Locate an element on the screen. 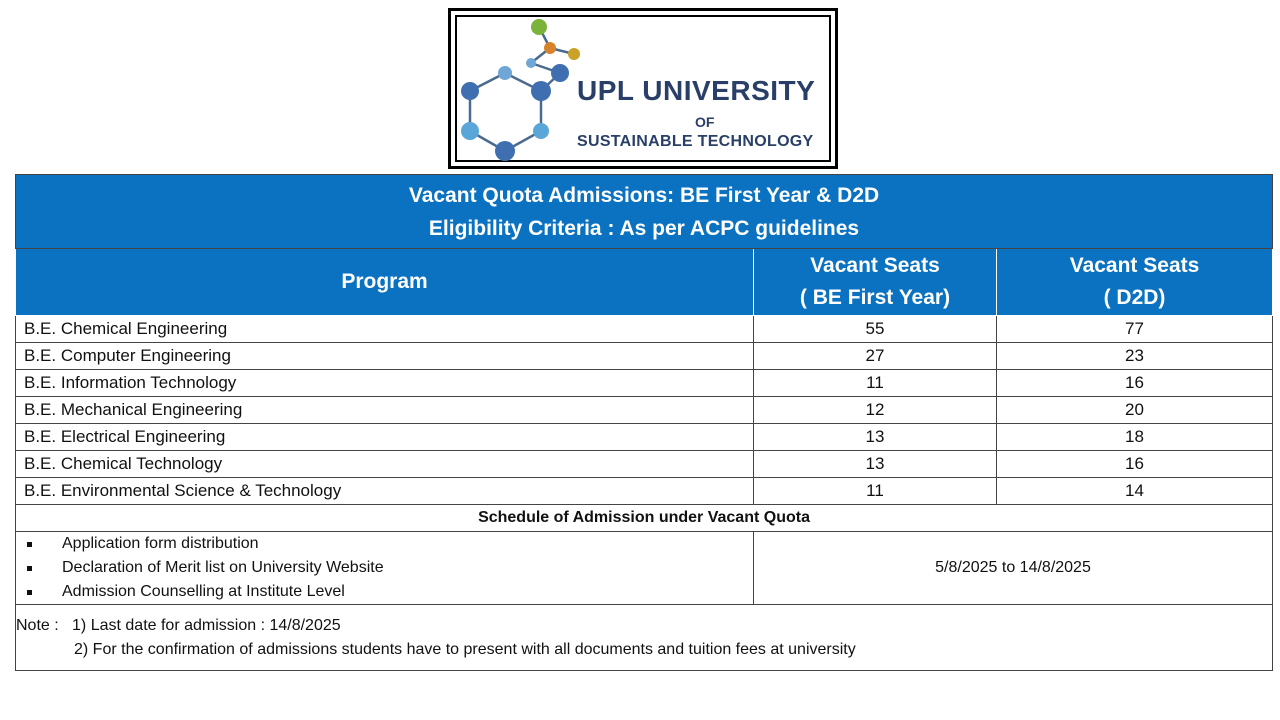 Image resolution: width=1280 pixels, height=720 pixels. logo-of-text: OF is located at coordinates (705, 122).